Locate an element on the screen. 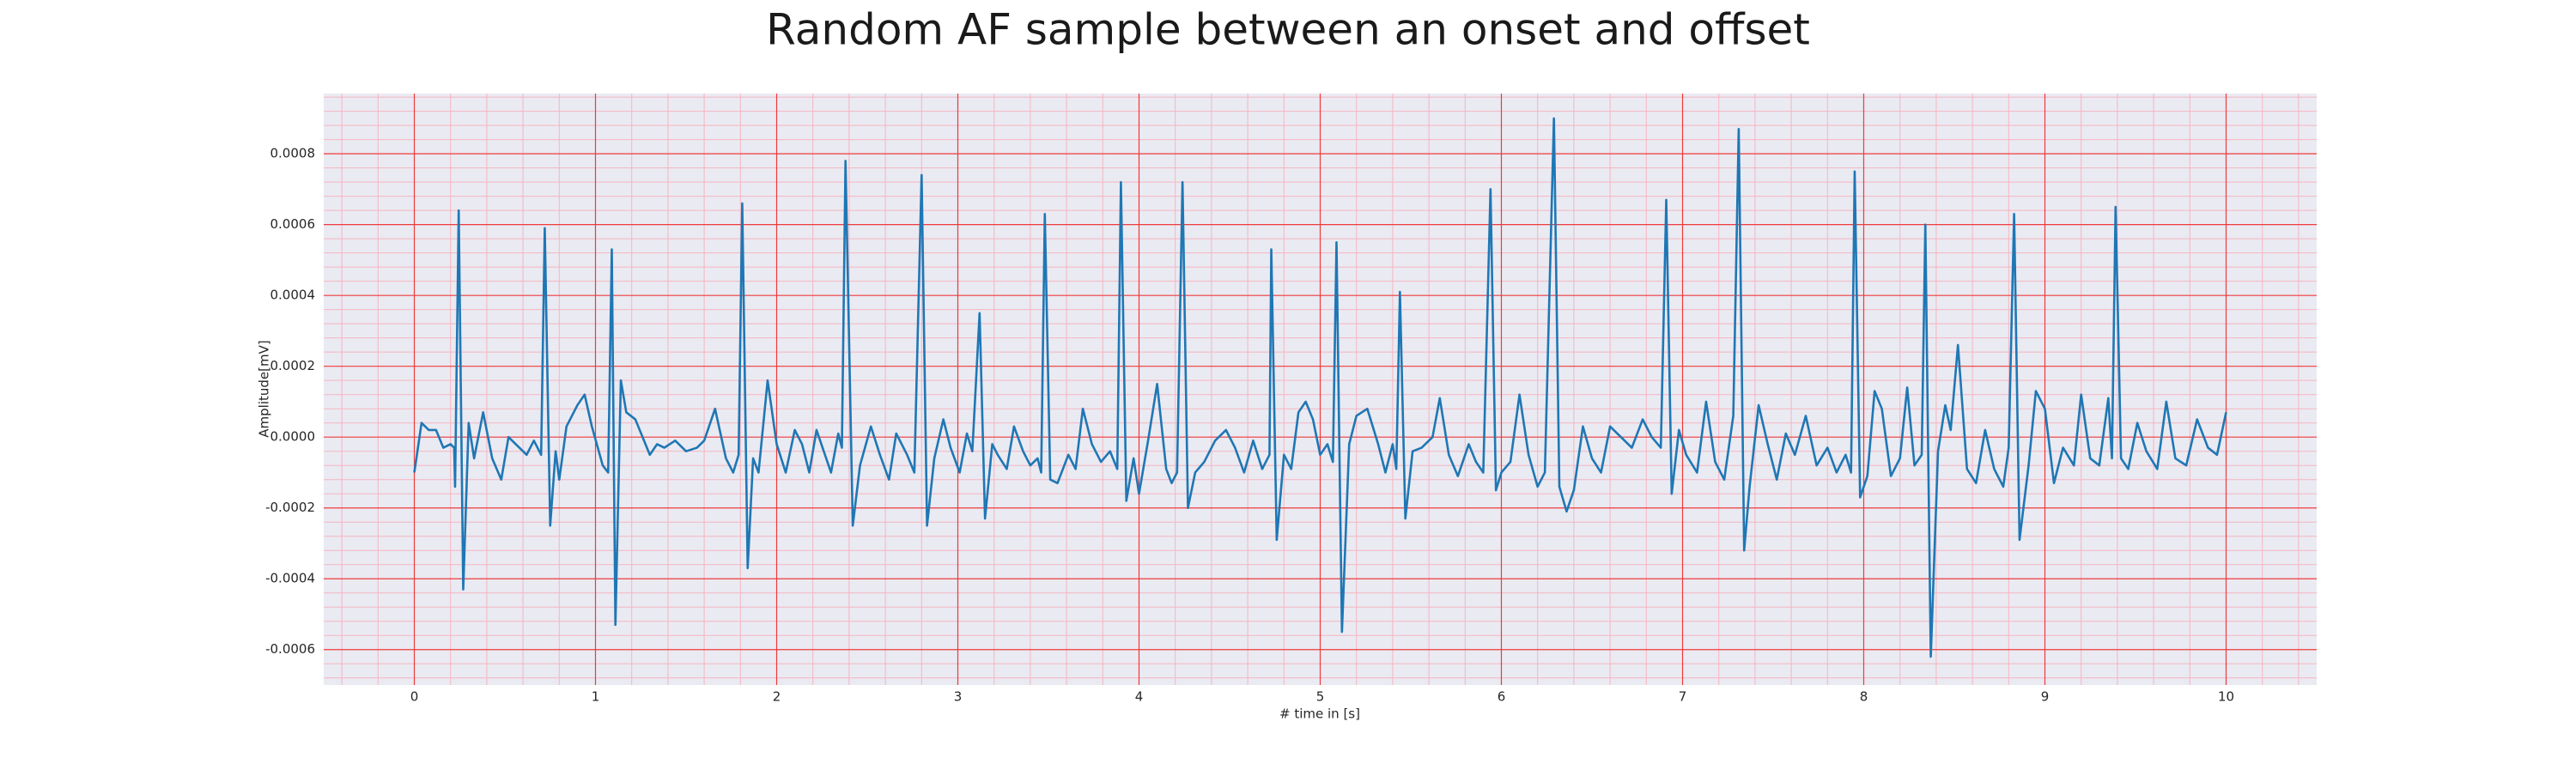 Image resolution: width=2576 pixels, height=776 pixels. x-tick-label: 0 is located at coordinates (414, 697).